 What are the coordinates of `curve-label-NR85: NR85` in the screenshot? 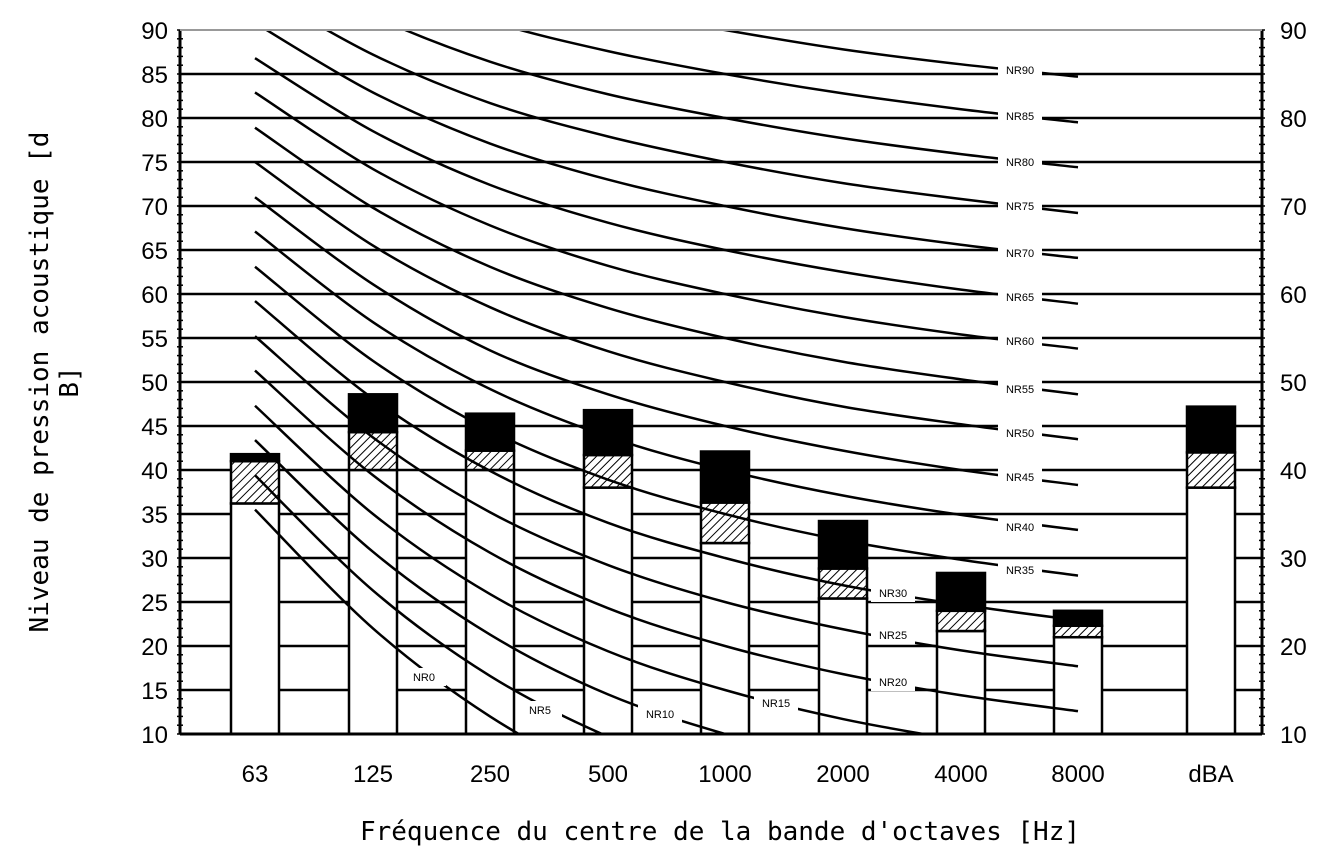 It's located at (1020, 116).